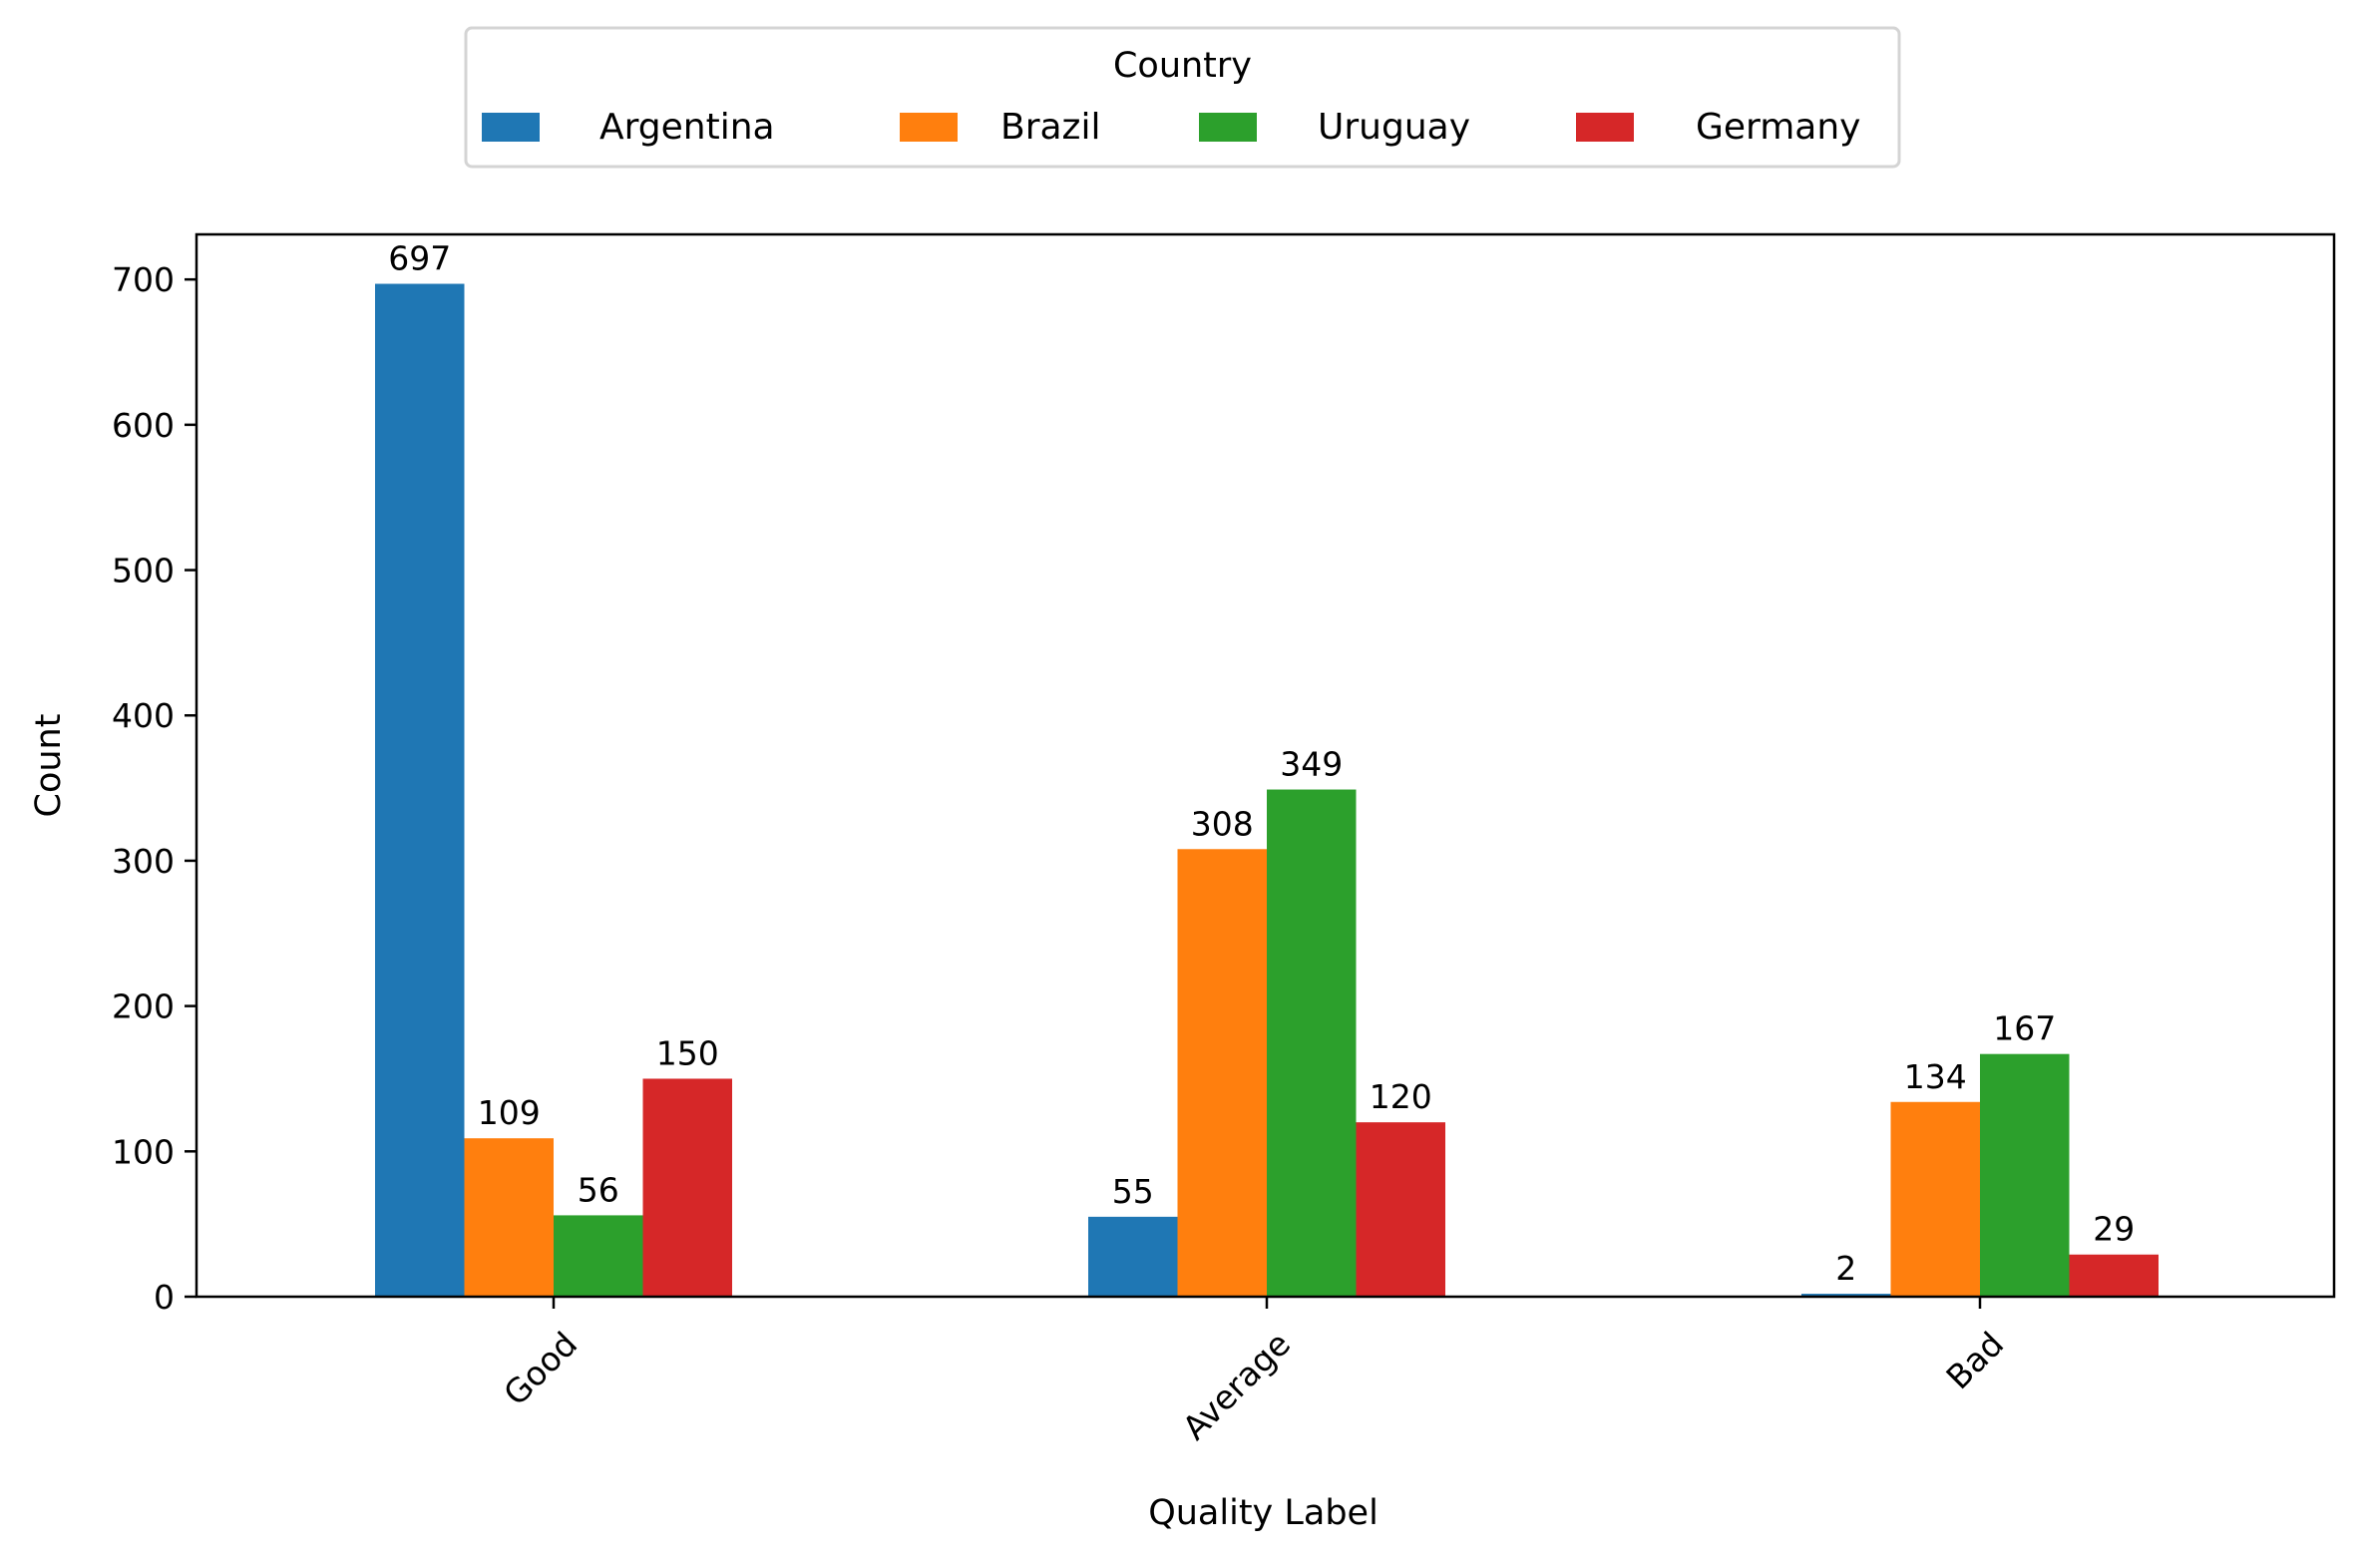  Describe the element at coordinates (143, 1151) in the screenshot. I see `y-tick-label: 100` at that location.